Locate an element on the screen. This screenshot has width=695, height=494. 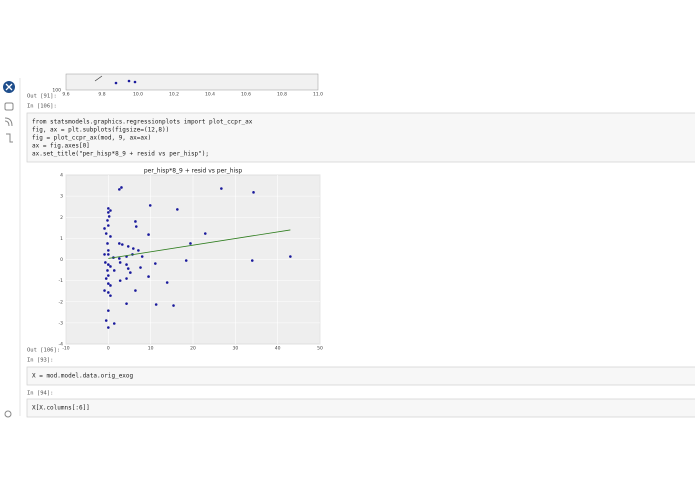
input-prompt: In [93]: is located at coordinates (40, 361).